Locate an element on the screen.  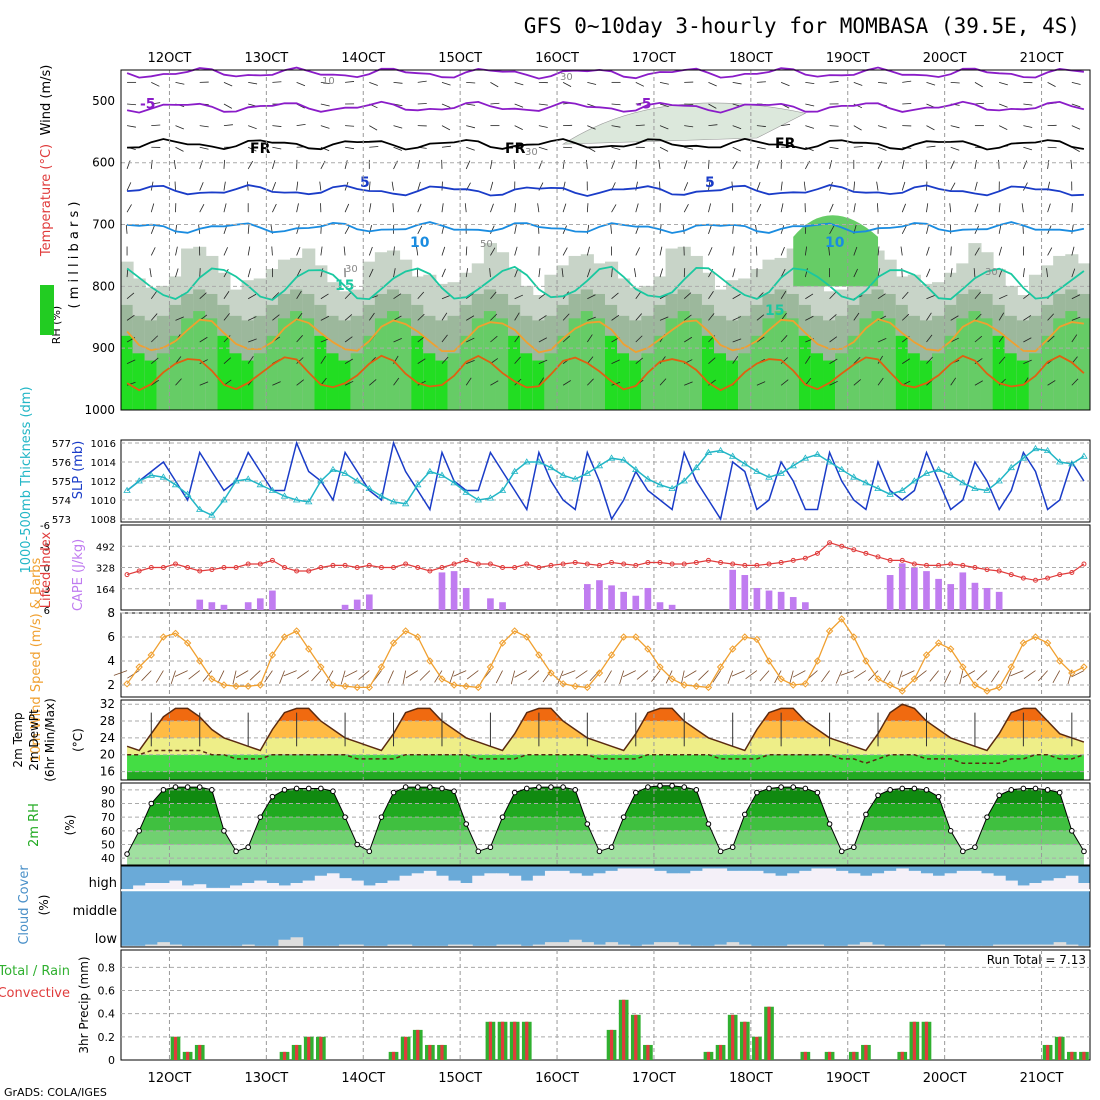
wind-tick-label: 4 is located at coordinates (111, 661).